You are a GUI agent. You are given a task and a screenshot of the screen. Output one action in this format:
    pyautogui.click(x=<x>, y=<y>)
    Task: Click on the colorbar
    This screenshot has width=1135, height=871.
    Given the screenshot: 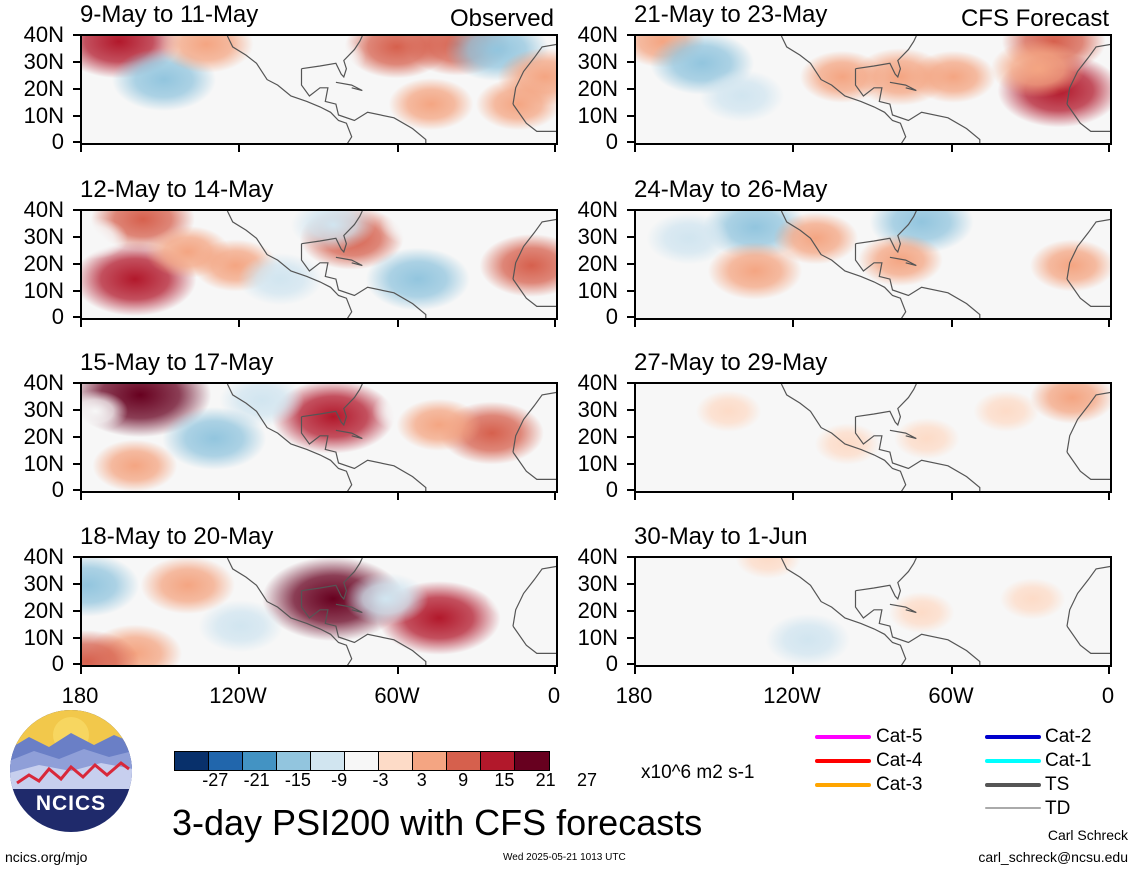 What is the action you would take?
    pyautogui.click(x=362, y=761)
    